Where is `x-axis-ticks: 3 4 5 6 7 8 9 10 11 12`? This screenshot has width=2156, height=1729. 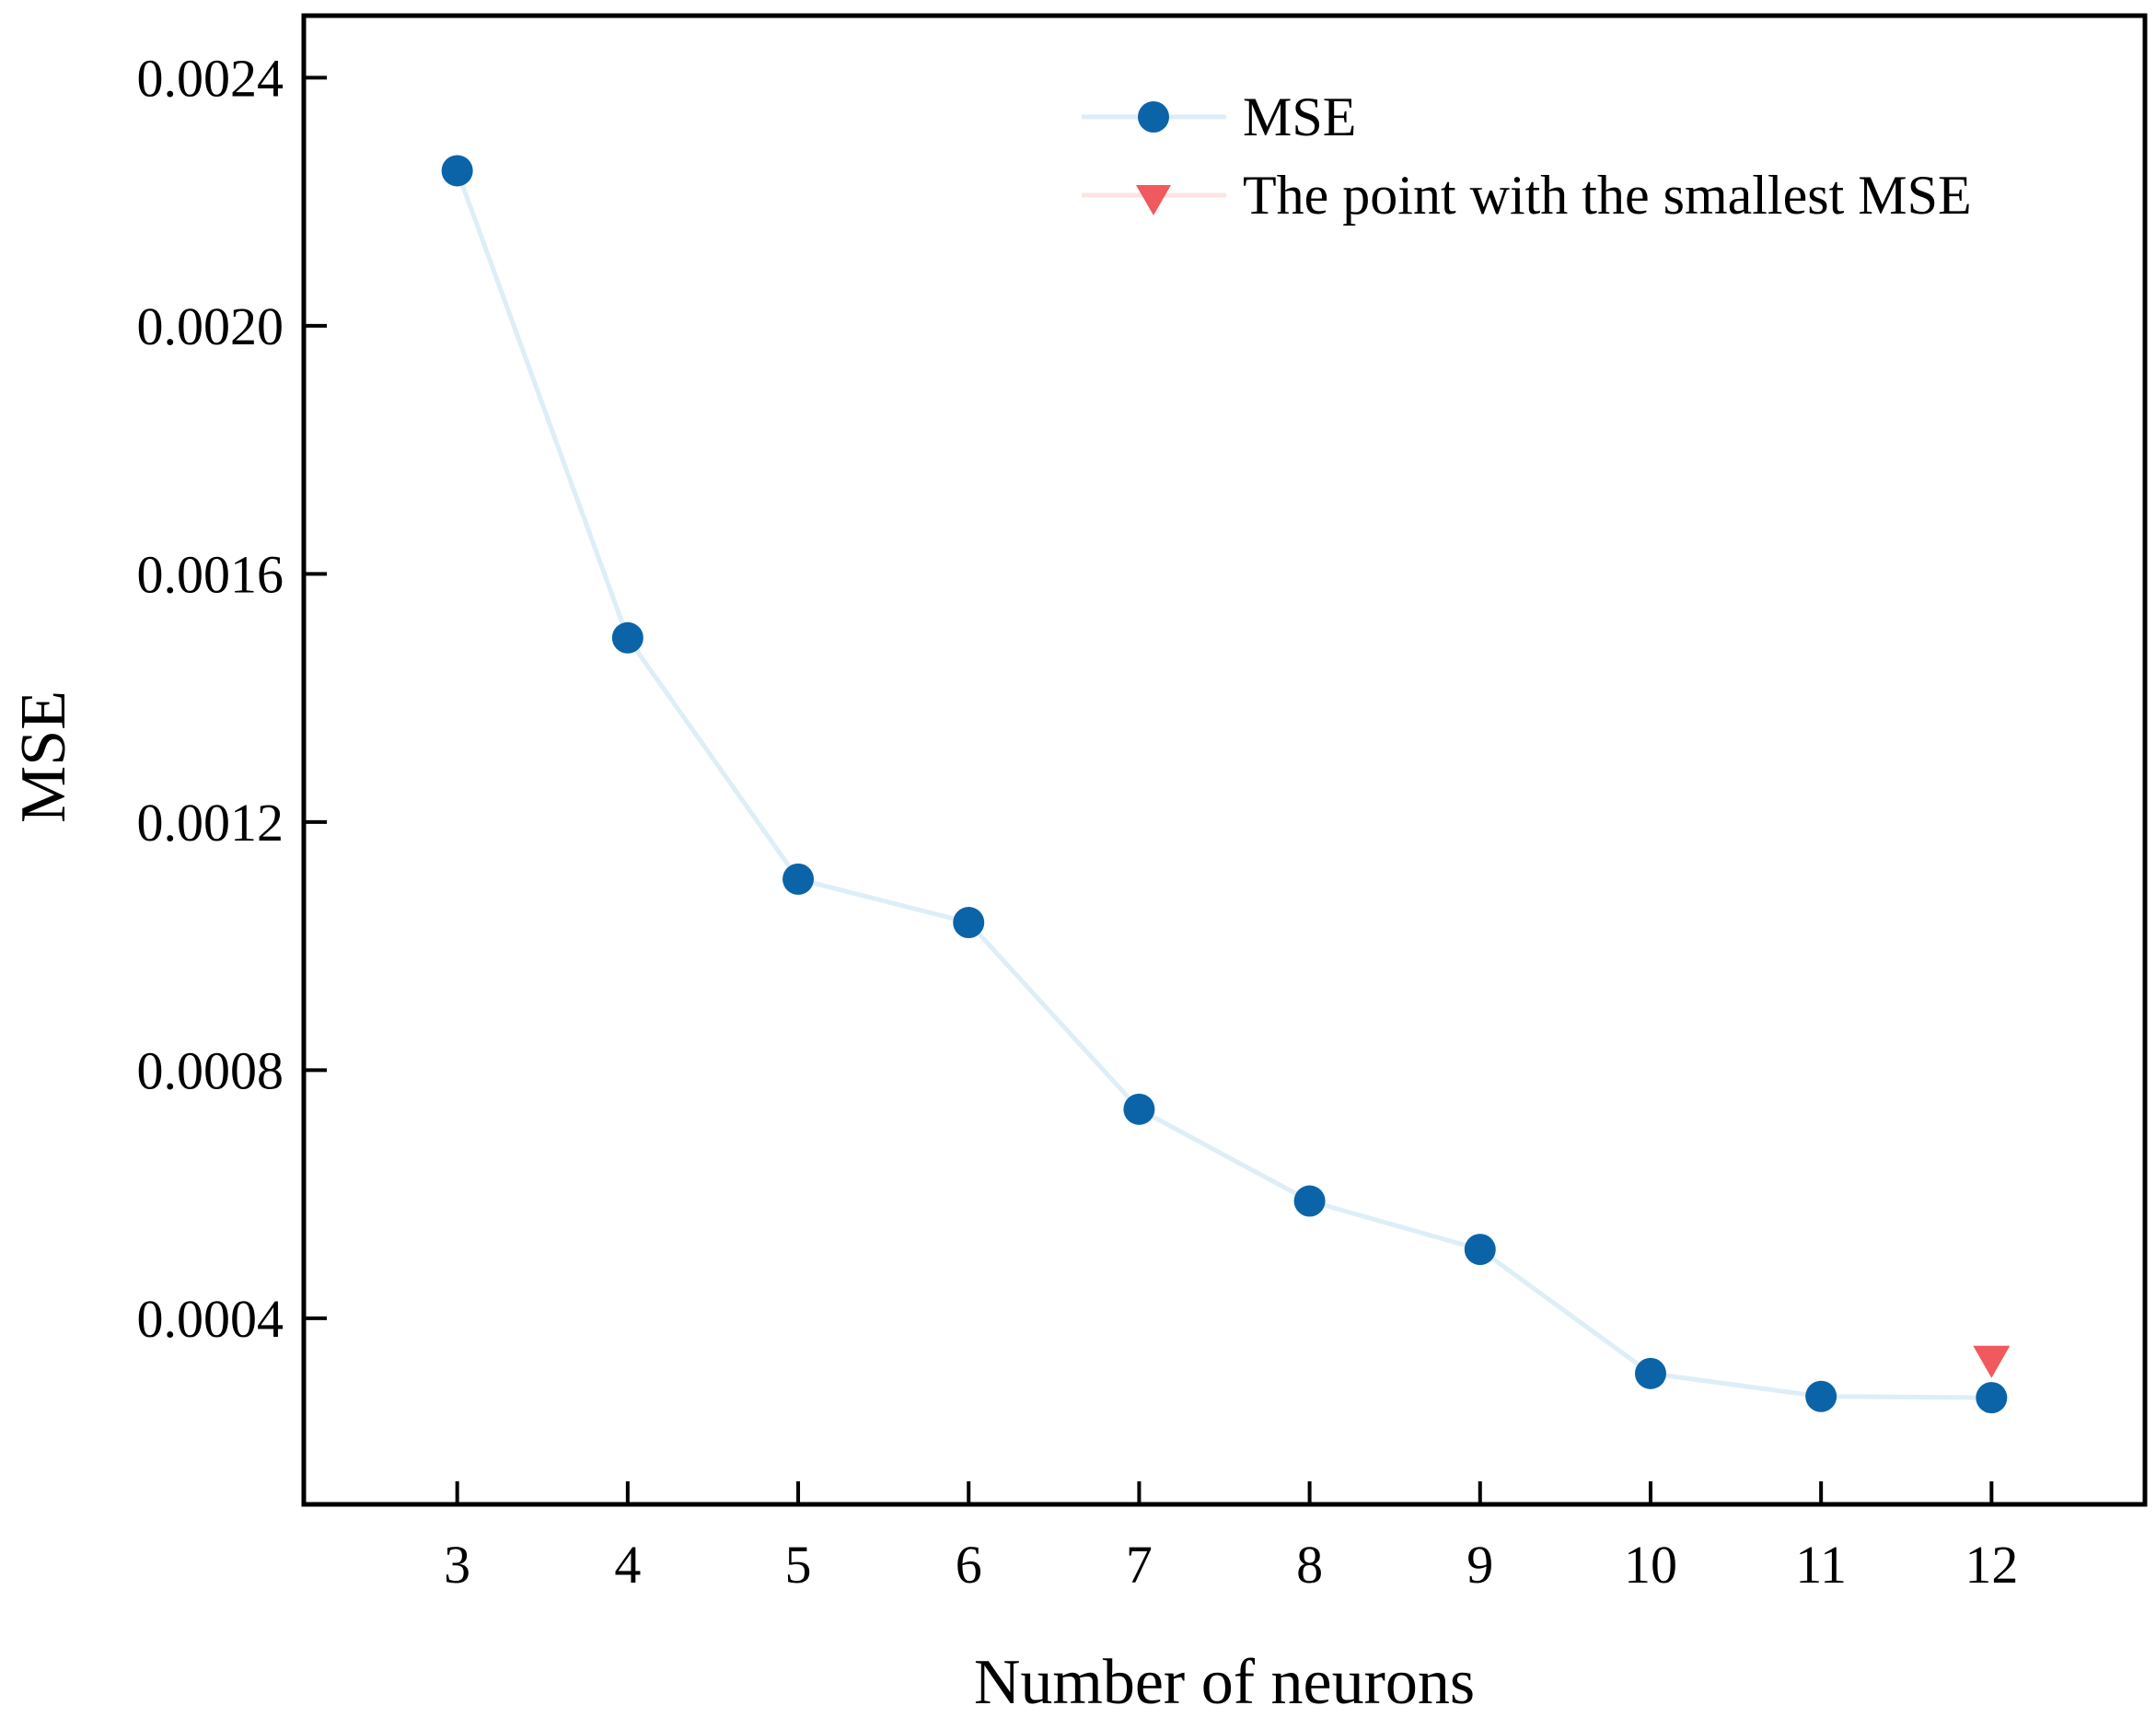 x-axis-ticks: 3 4 5 6 7 8 9 10 11 12 is located at coordinates (1231, 1538).